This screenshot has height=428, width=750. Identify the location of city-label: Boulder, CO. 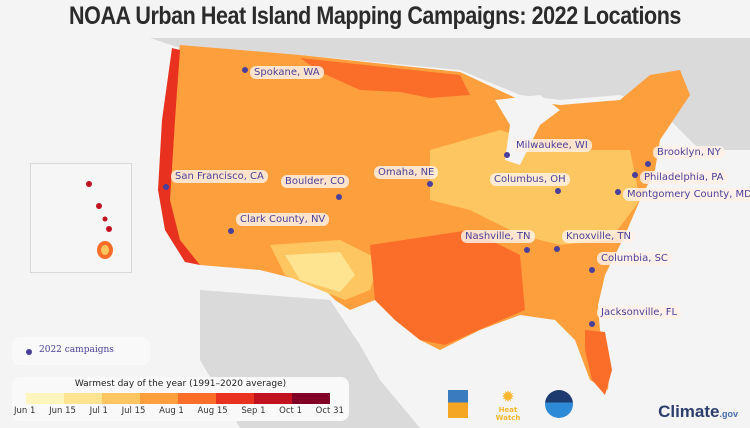
(315, 181).